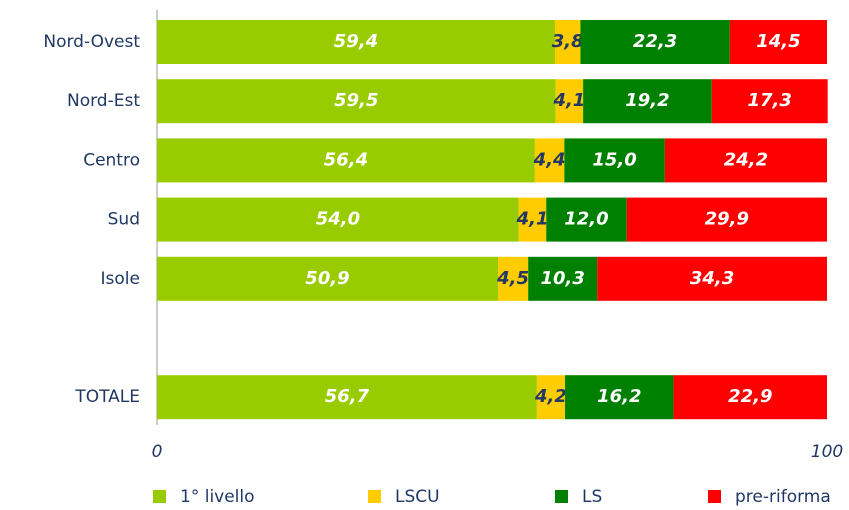  I want to click on data-label: 4,5, so click(512, 278).